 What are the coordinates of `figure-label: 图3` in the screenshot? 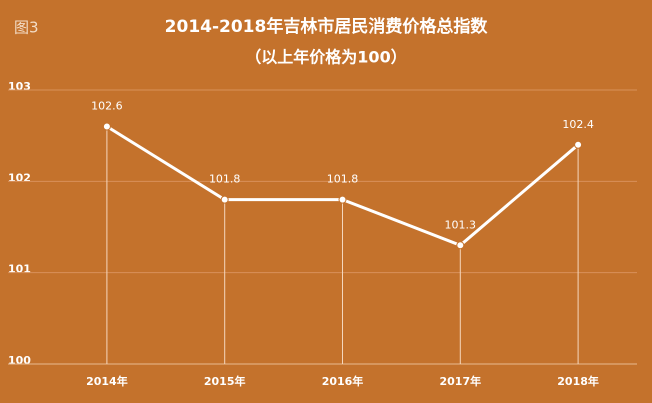 It's located at (26, 28).